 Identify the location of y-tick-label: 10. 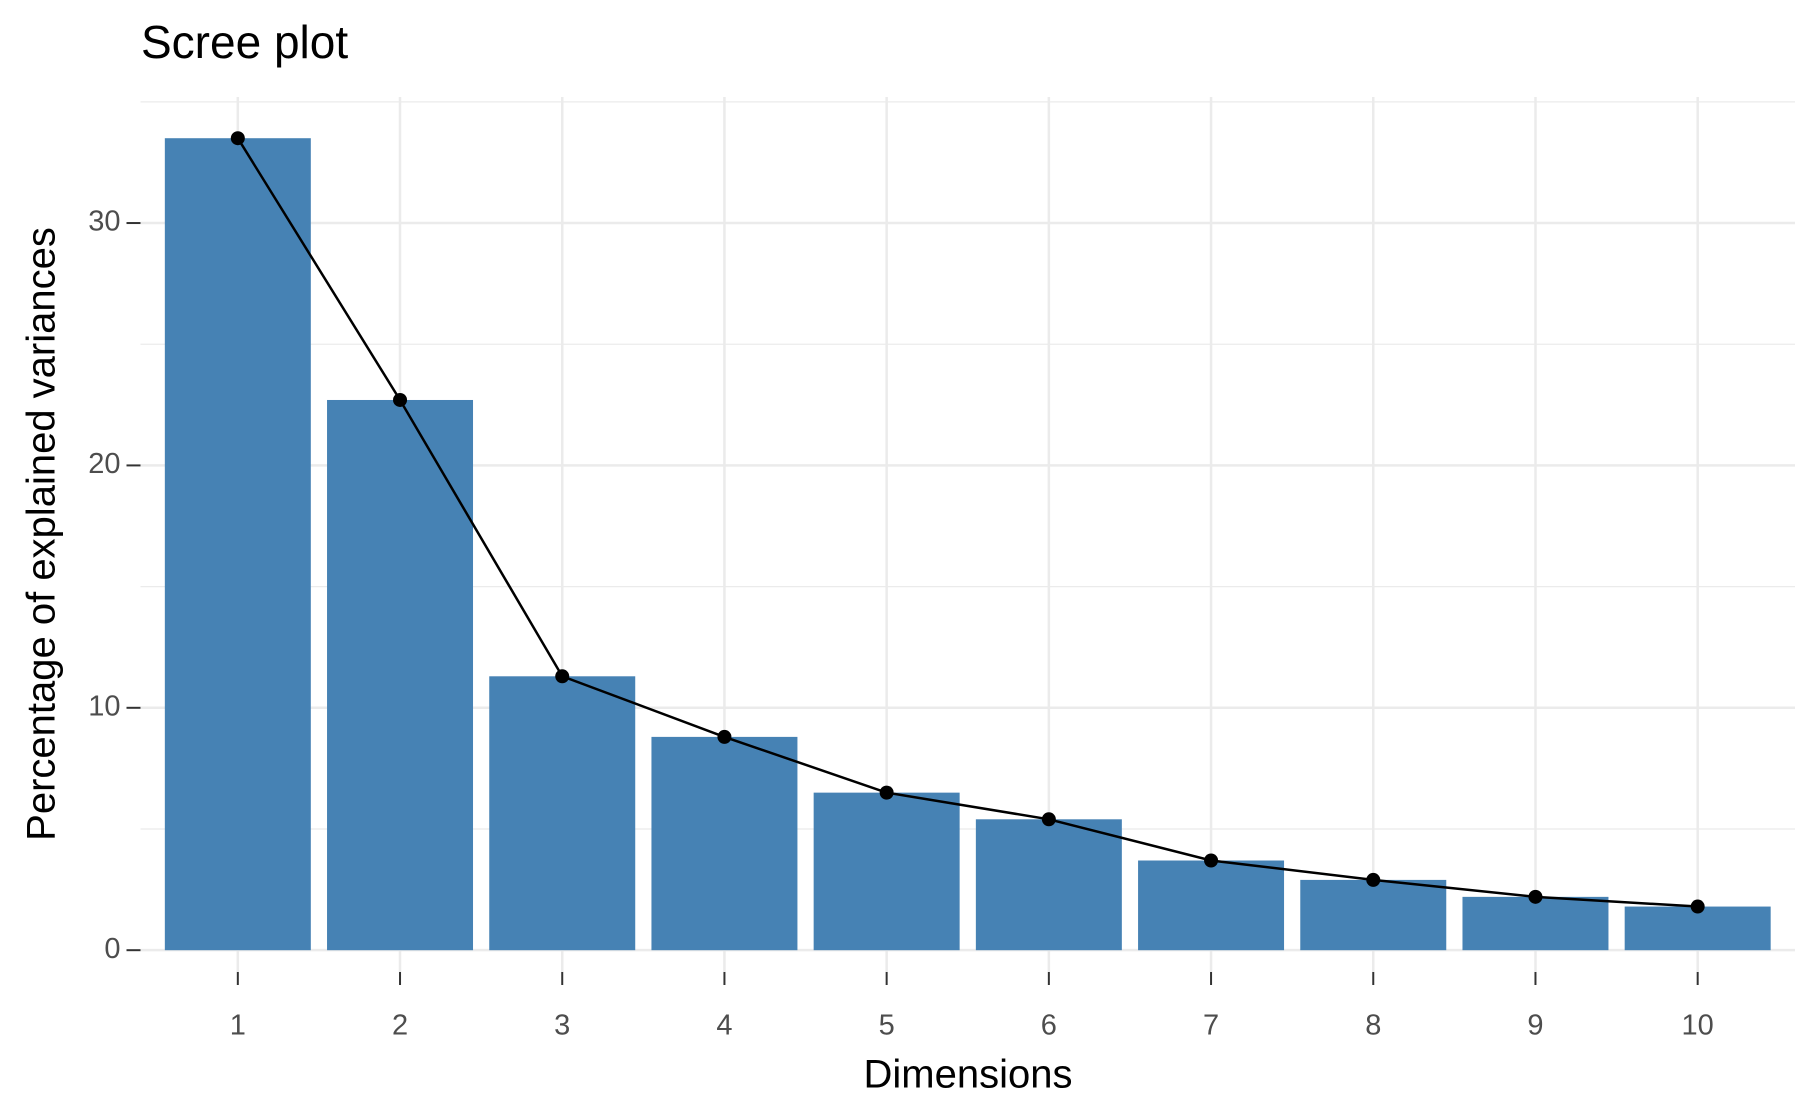
(104, 706).